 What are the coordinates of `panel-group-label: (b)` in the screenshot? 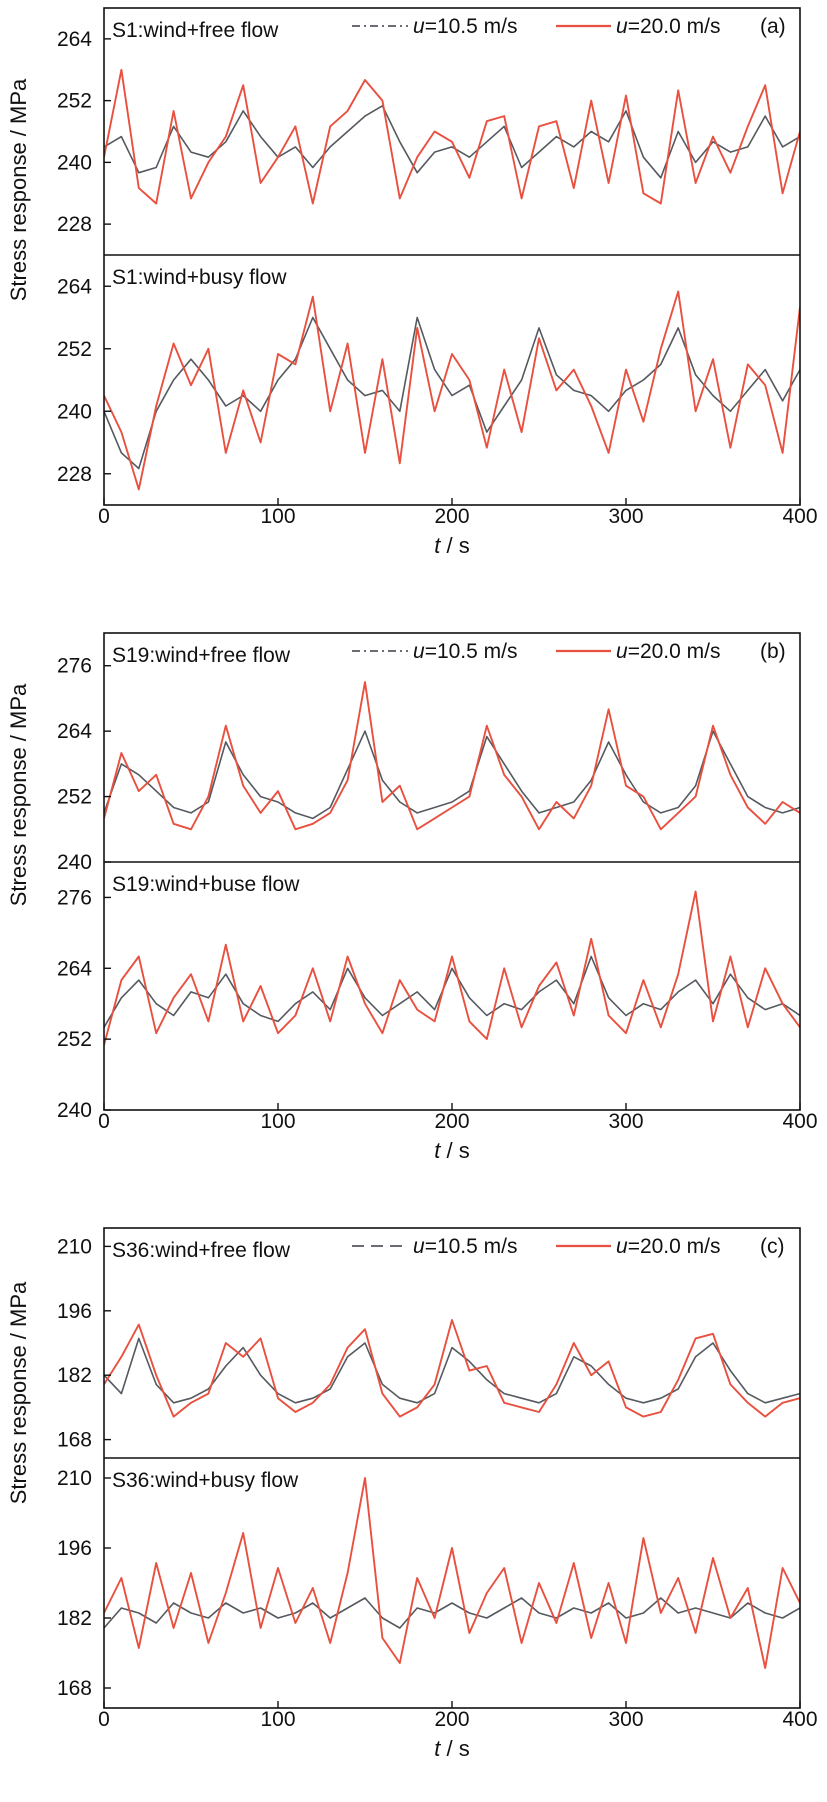 It's located at (773, 651).